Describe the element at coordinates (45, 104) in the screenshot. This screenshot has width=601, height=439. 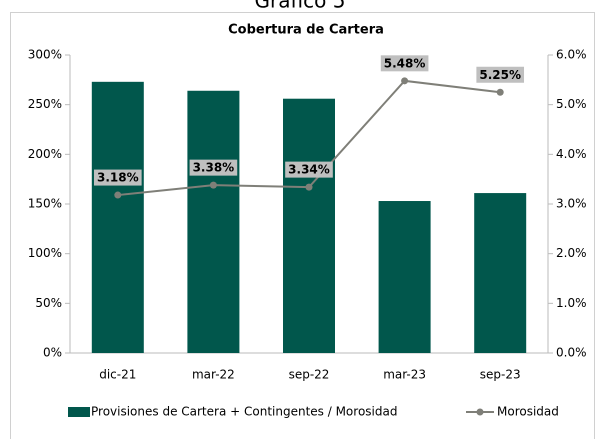
I see `y-tick-label: 250%` at that location.